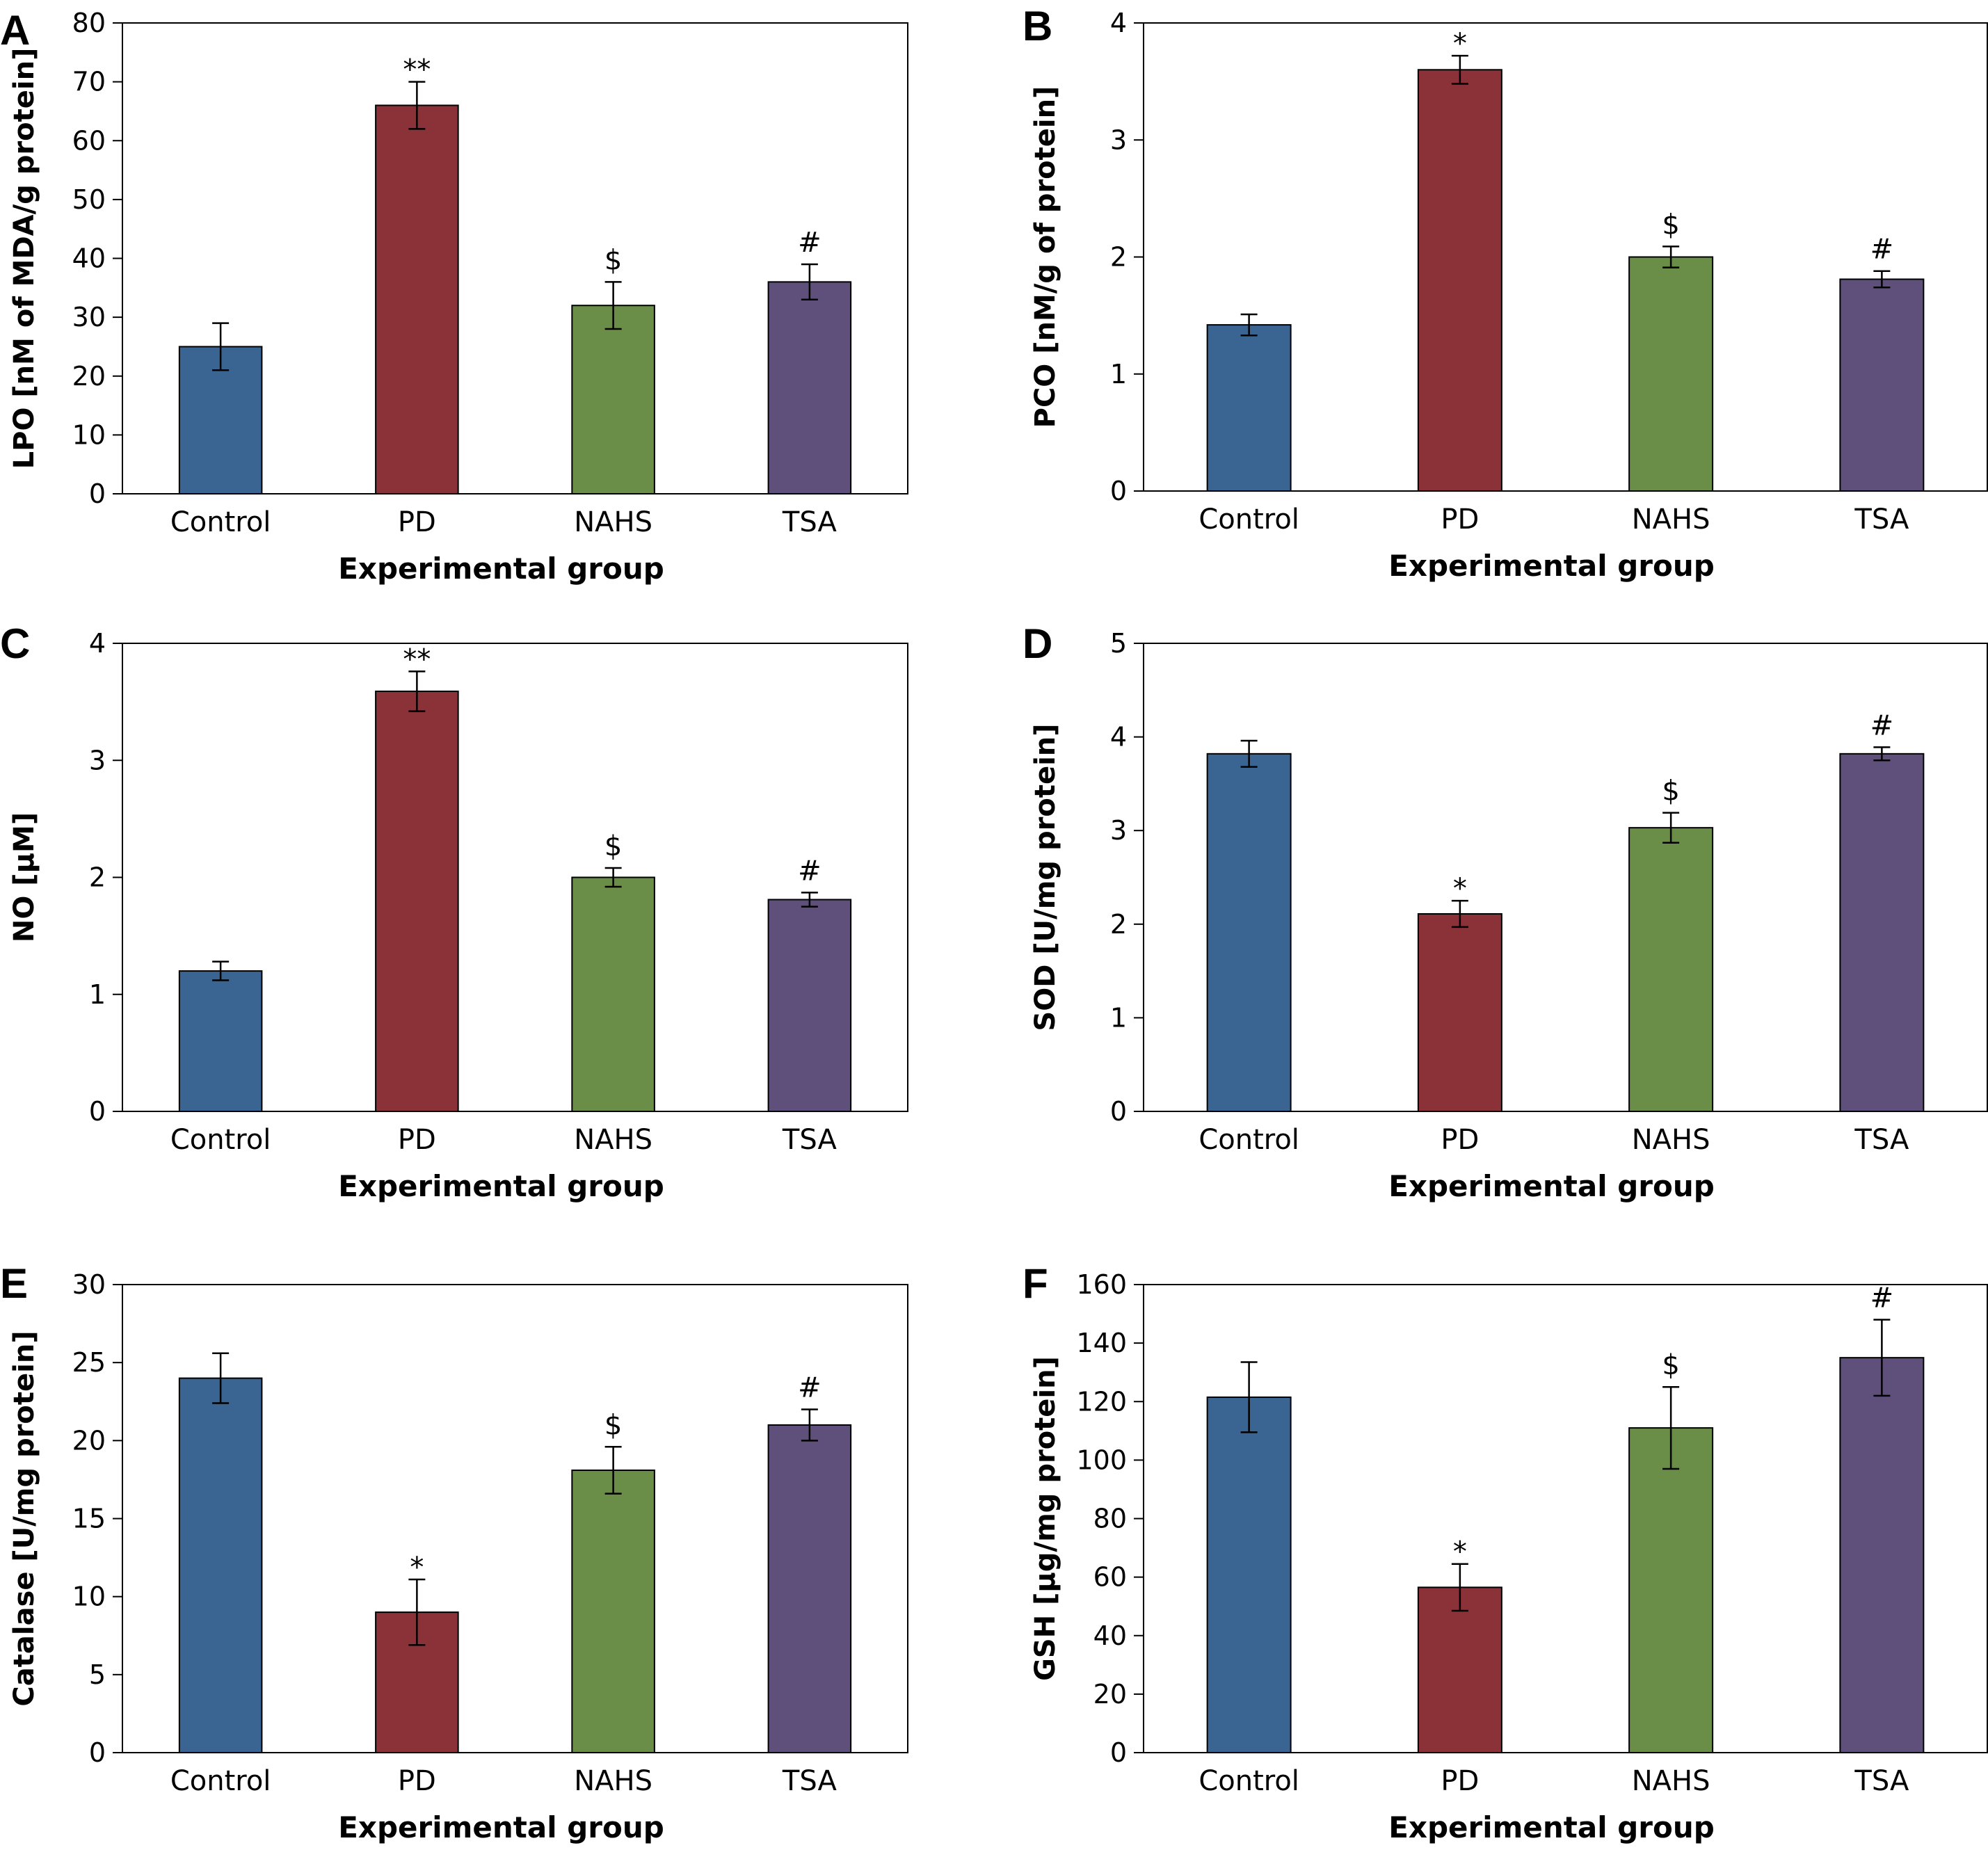 The width and height of the screenshot is (1988, 1850). What do you see at coordinates (1045, 257) in the screenshot?
I see `y-axis-title: PCO [nM/g of protein]` at bounding box center [1045, 257].